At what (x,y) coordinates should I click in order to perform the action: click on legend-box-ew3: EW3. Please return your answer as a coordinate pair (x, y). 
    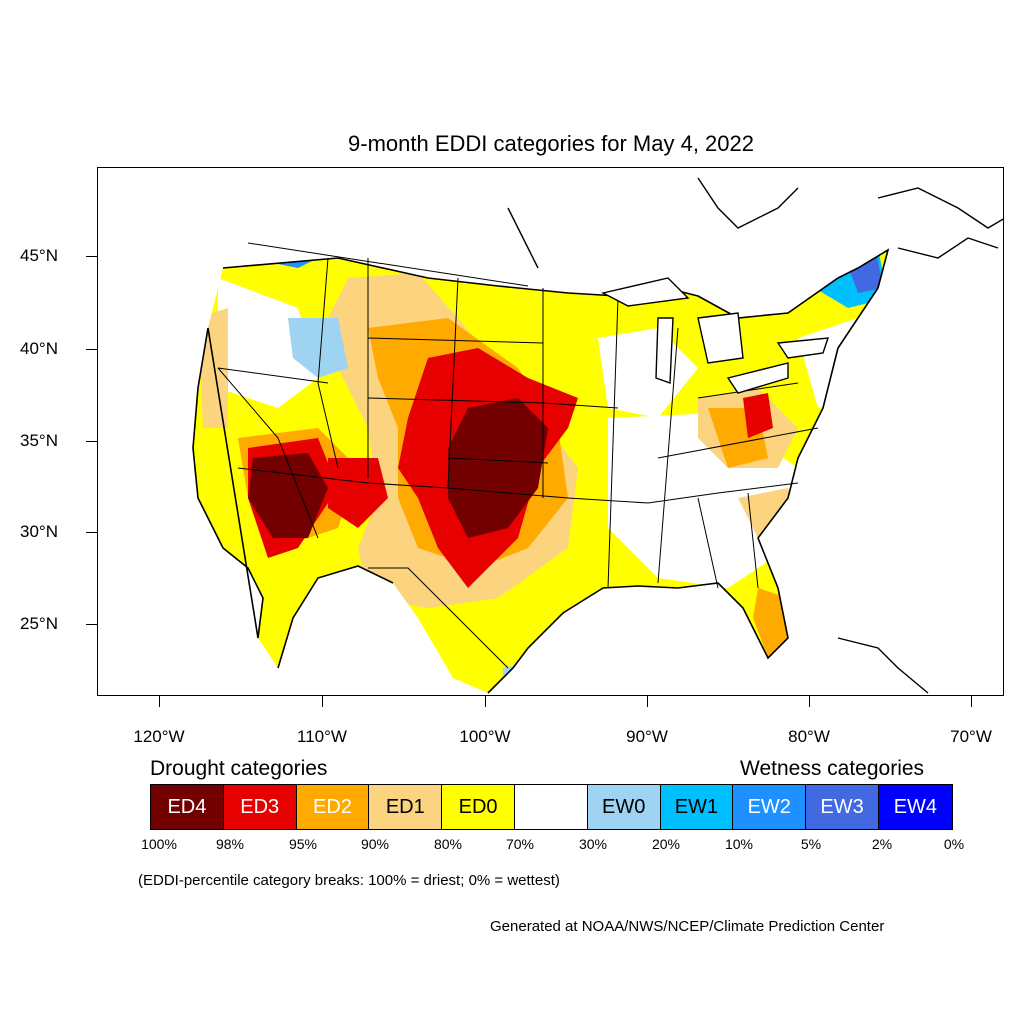
    Looking at the image, I should click on (842, 807).